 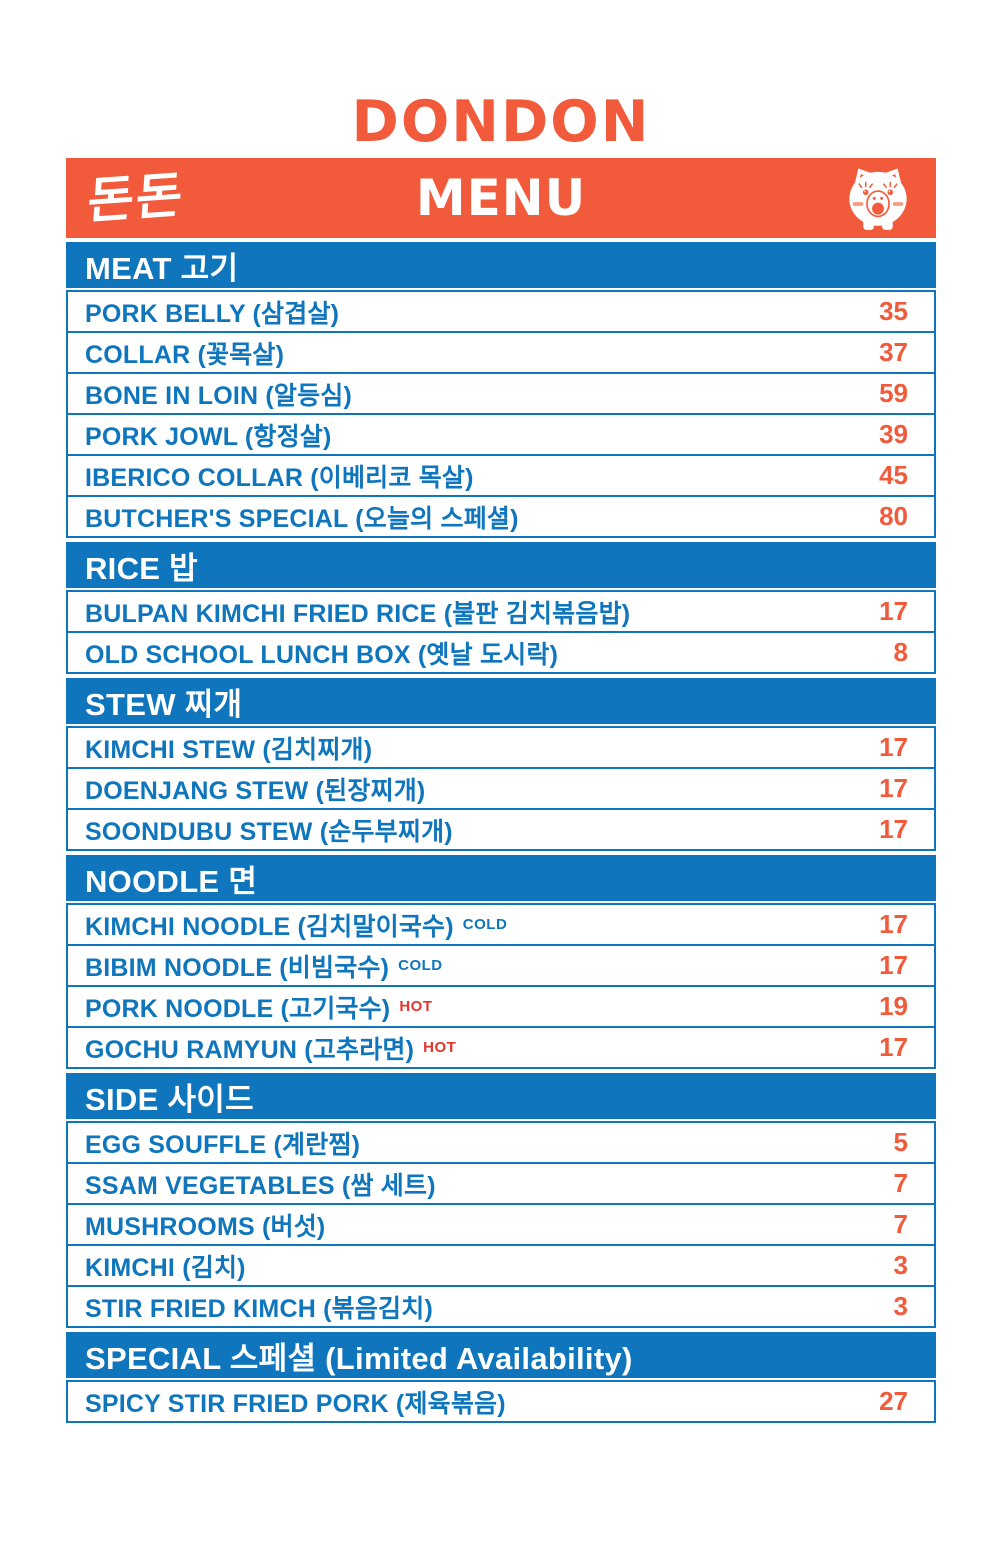 What do you see at coordinates (358, 613) in the screenshot?
I see `item-name: BULPAN KIMCHI FRIED RICE (불판 김치볶음밥)` at bounding box center [358, 613].